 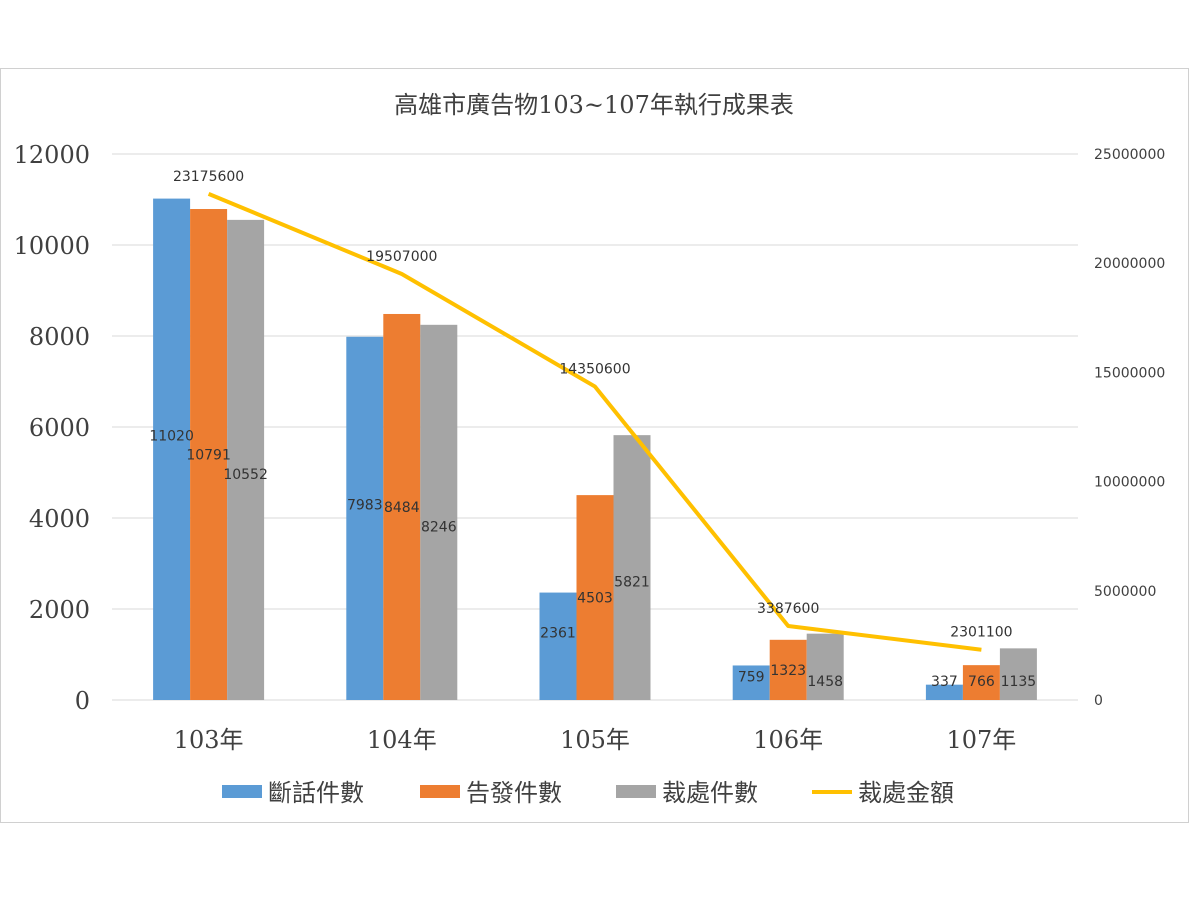 What do you see at coordinates (1129, 373) in the screenshot?
I see `y-tick-label-right: 15000000` at bounding box center [1129, 373].